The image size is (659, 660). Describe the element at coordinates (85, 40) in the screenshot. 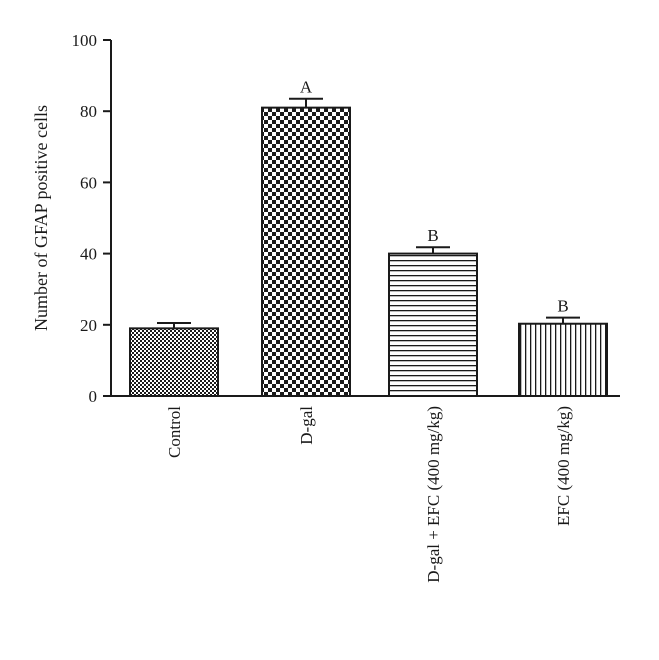

I see `y-tick-label: 100` at that location.